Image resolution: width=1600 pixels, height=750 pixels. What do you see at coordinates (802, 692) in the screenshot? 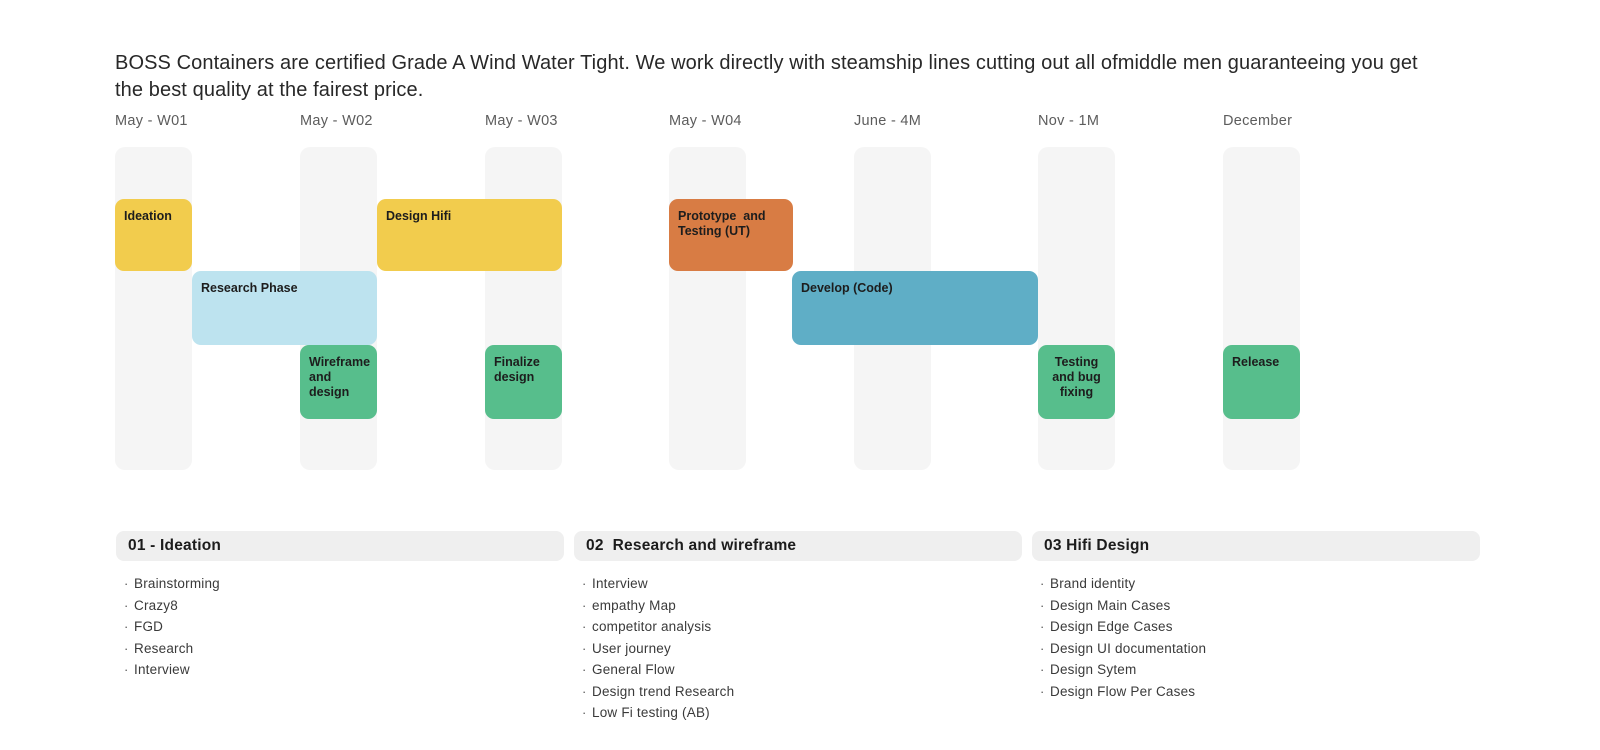
I see `list-item: · Design trend Research` at bounding box center [802, 692].